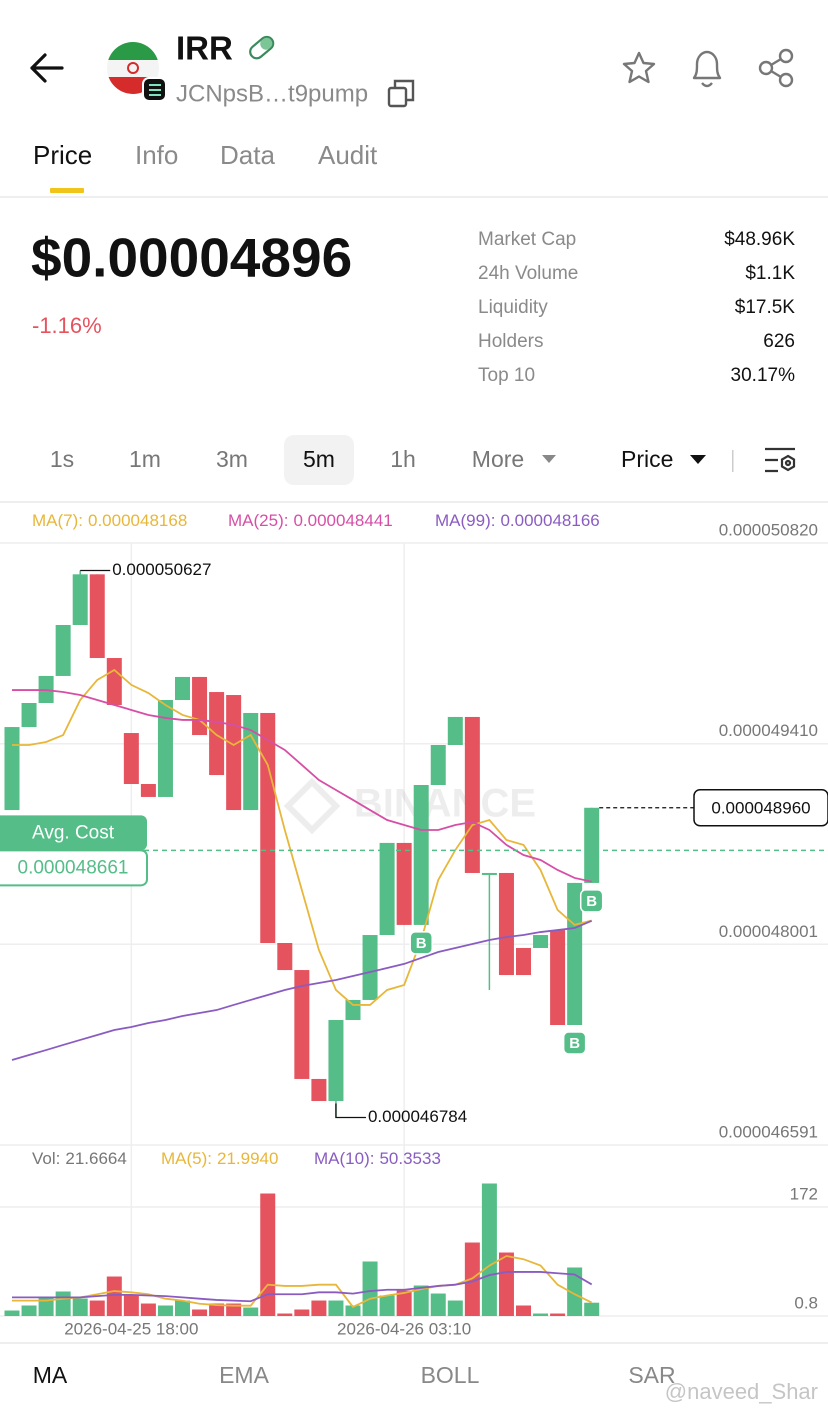 The width and height of the screenshot is (828, 1419). I want to click on stat-label: Market Cap, so click(527, 239).